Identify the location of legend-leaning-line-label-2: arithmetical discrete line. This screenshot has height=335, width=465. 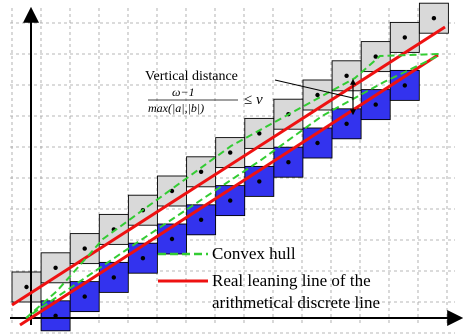
(296, 302).